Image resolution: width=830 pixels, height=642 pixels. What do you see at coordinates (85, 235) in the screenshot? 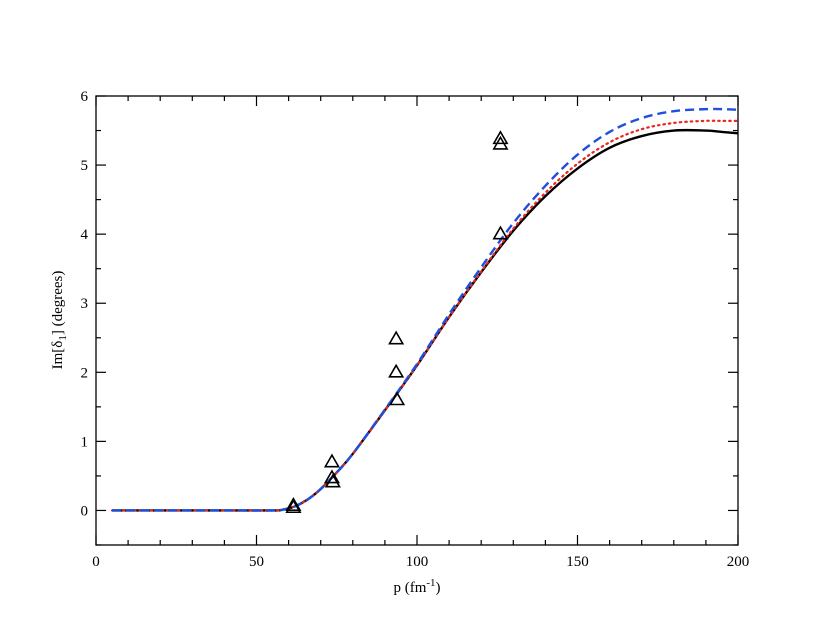
I see `y-tick-label: 4` at bounding box center [85, 235].